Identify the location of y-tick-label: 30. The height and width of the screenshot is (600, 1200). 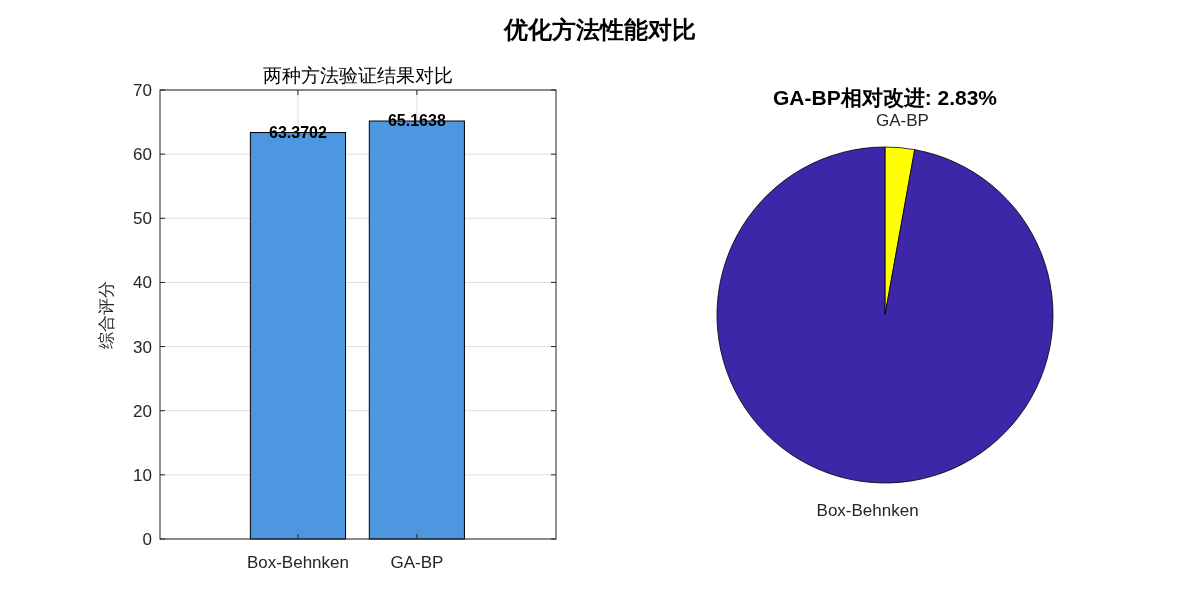
(142, 347).